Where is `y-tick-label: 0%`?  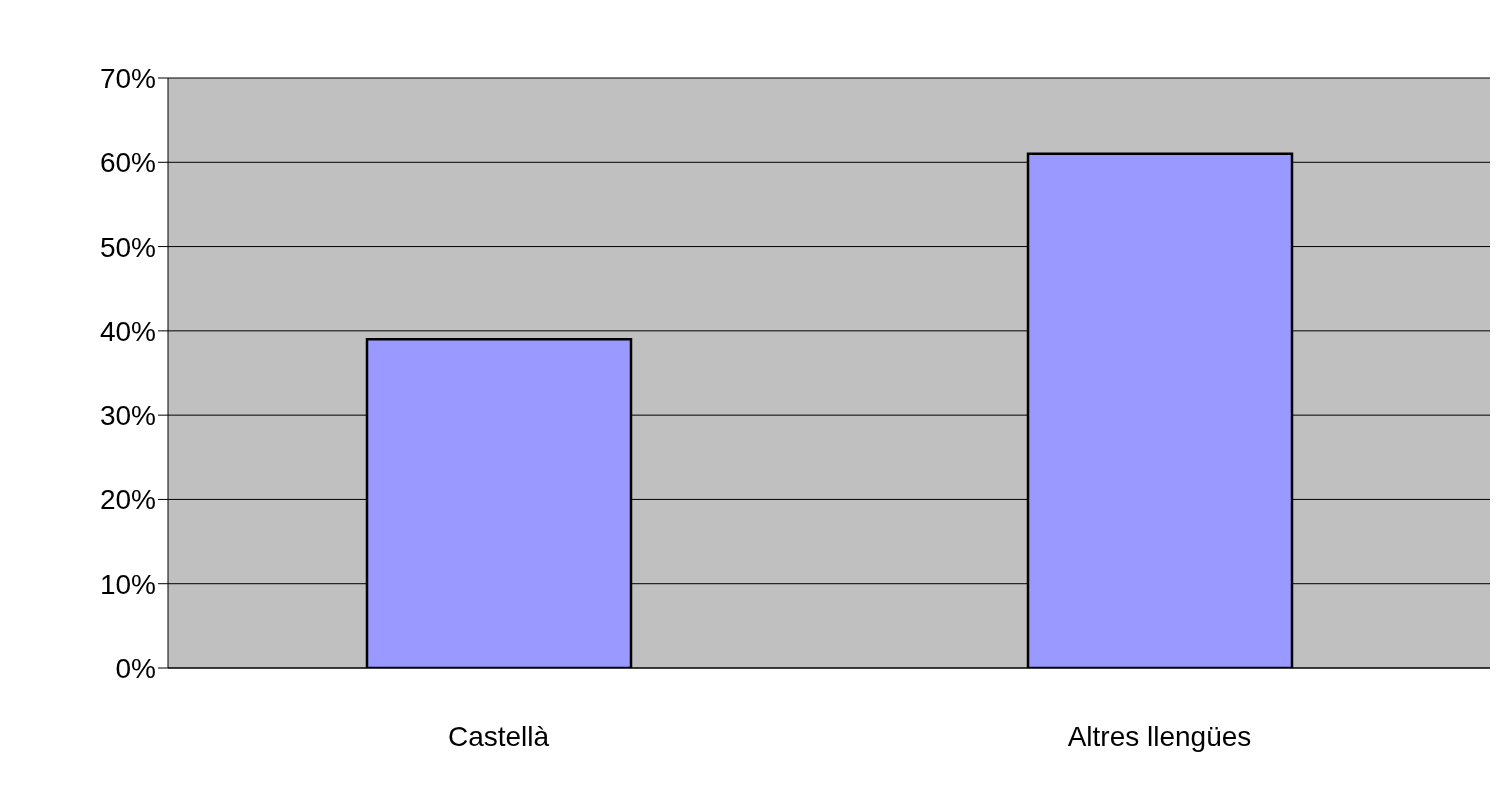
y-tick-label: 0% is located at coordinates (135, 668).